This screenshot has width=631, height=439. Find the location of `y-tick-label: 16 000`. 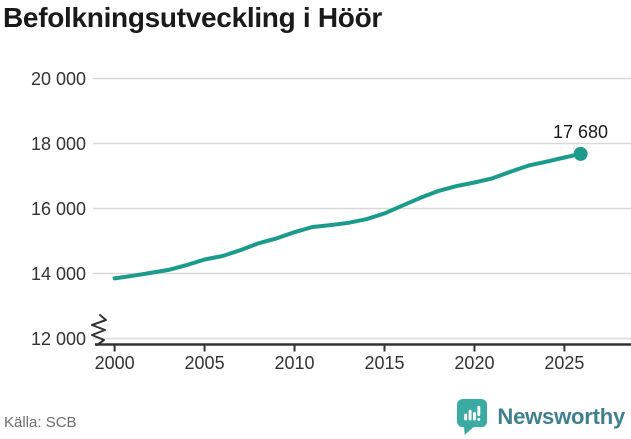

y-tick-label: 16 000 is located at coordinates (58, 209).